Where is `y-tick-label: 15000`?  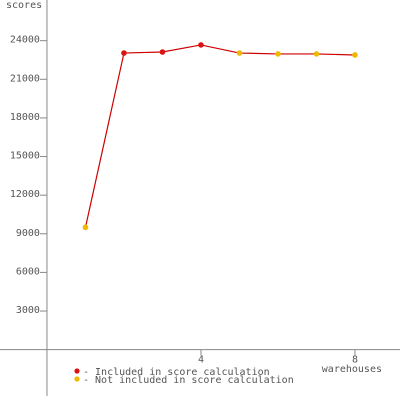 y-tick-label: 15000 is located at coordinates (25, 156).